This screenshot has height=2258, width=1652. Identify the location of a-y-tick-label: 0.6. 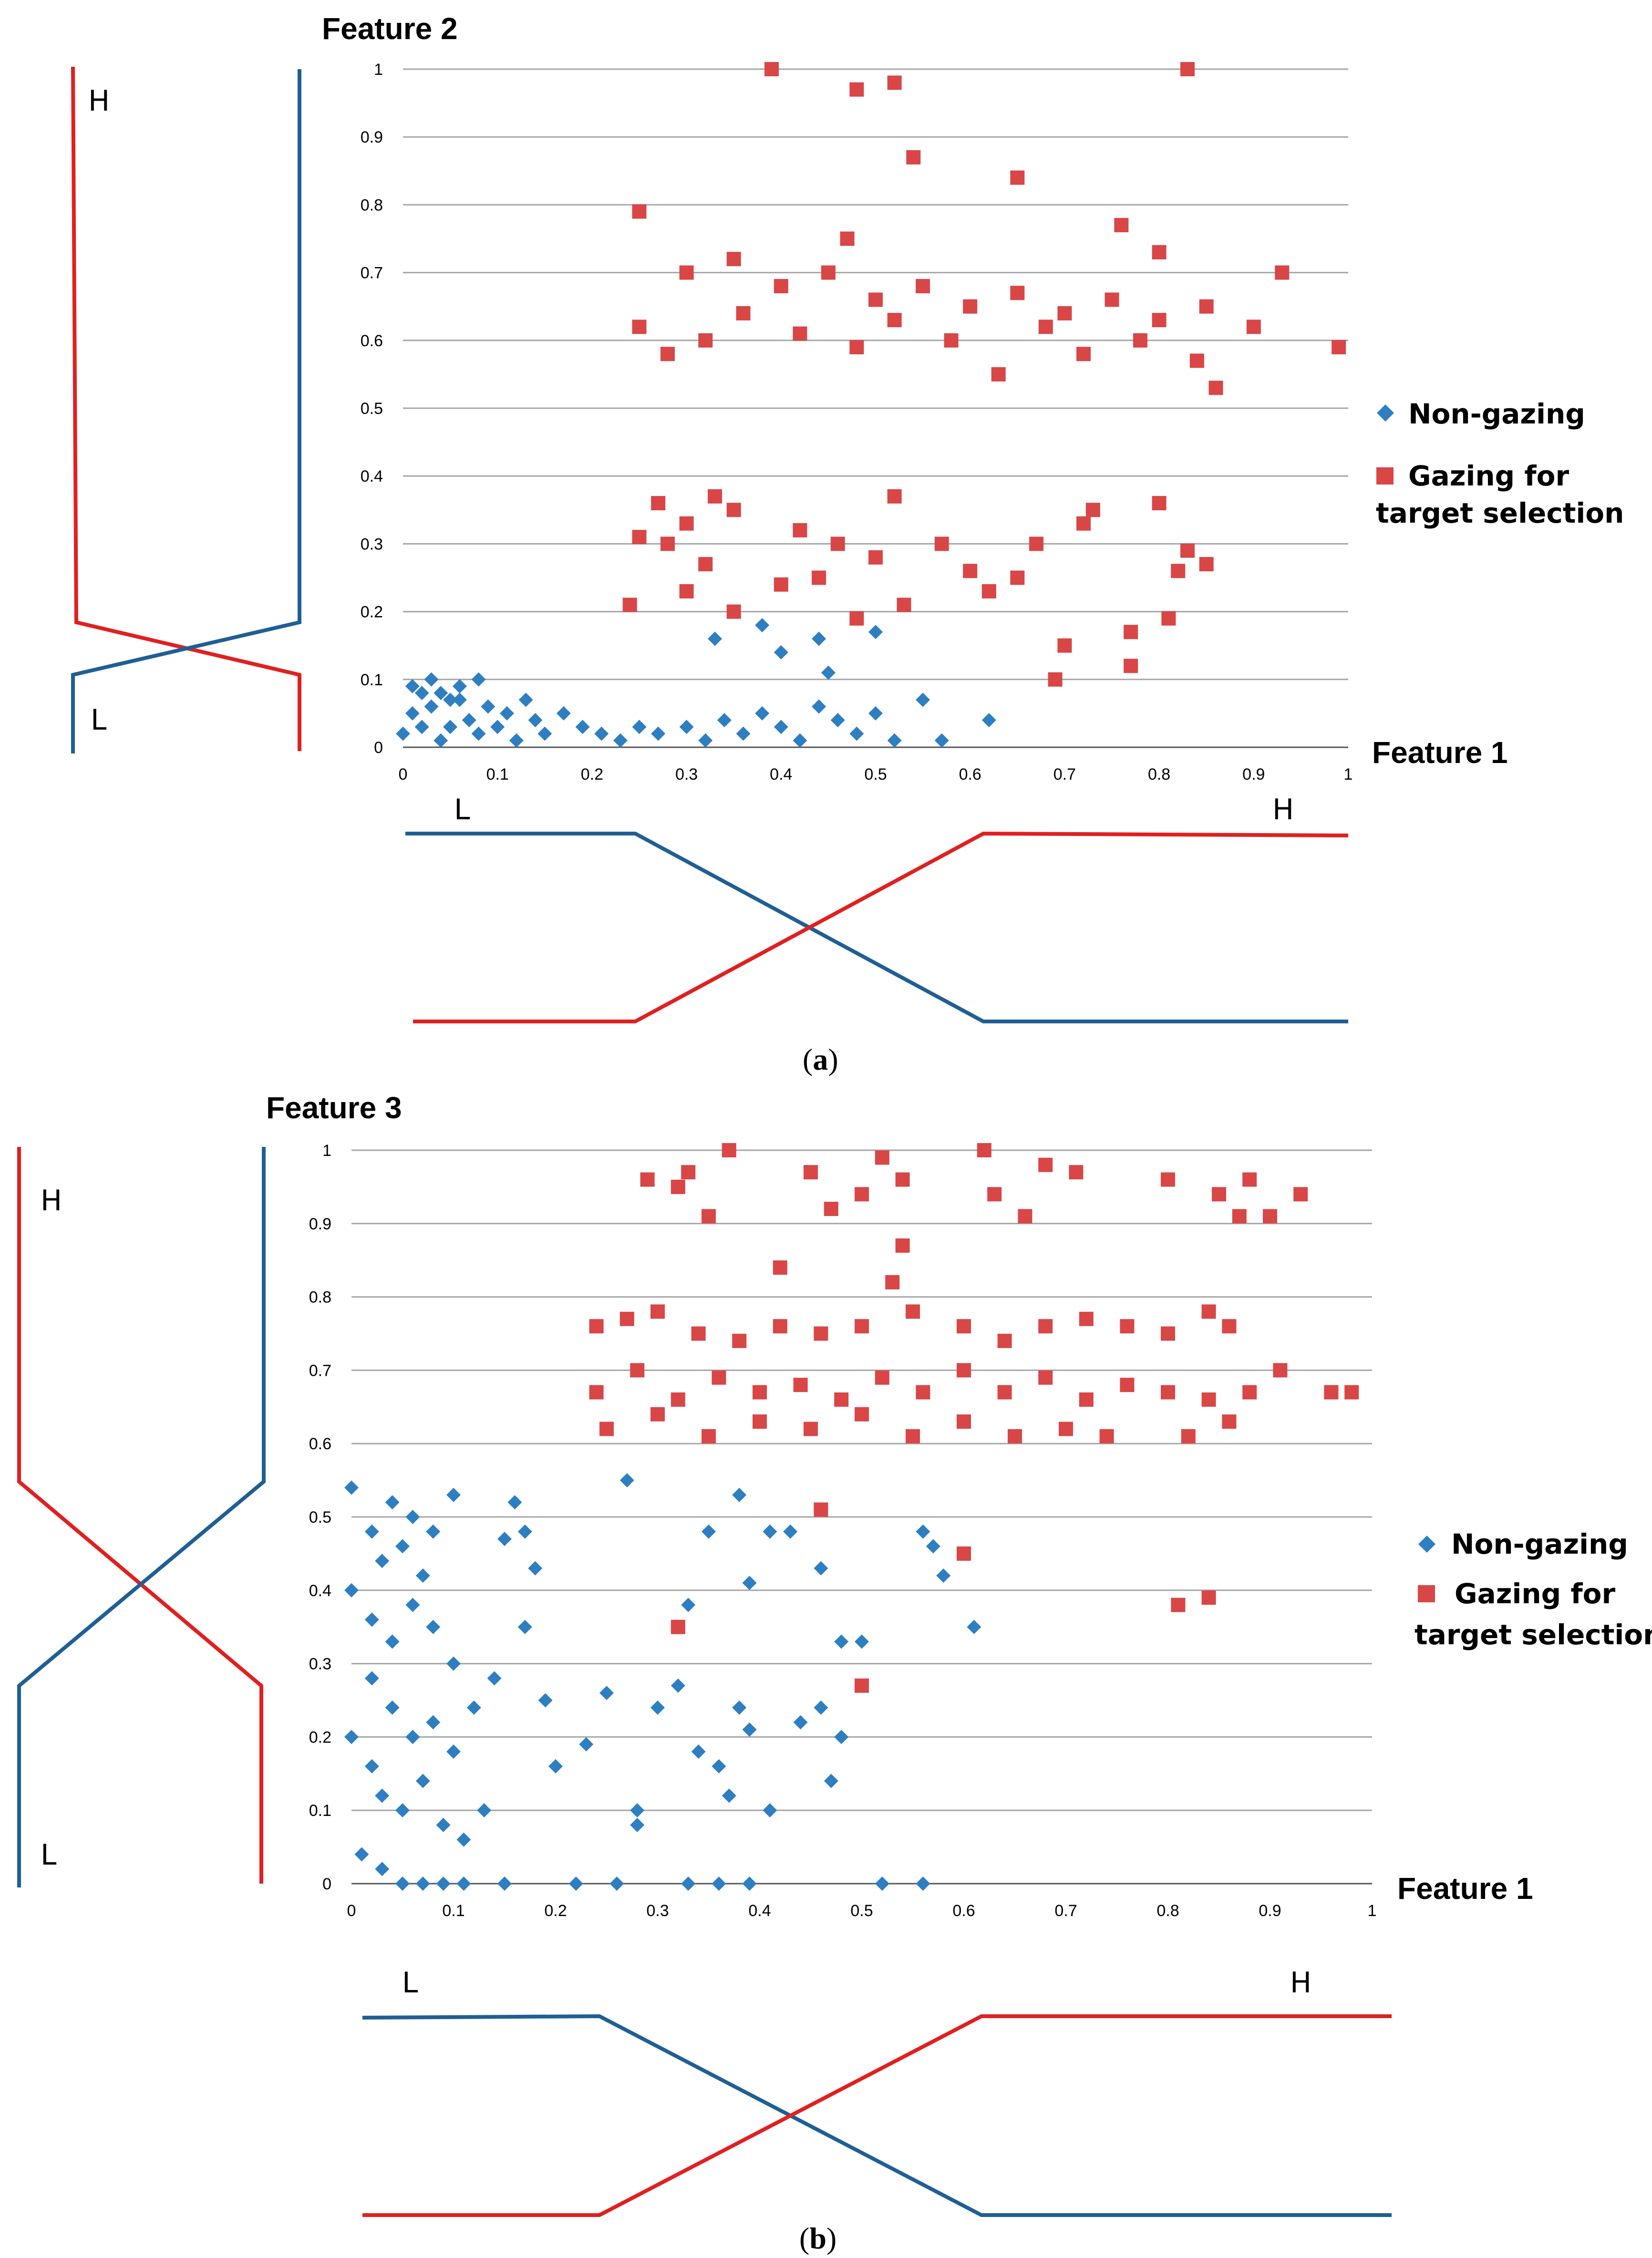
(372, 341).